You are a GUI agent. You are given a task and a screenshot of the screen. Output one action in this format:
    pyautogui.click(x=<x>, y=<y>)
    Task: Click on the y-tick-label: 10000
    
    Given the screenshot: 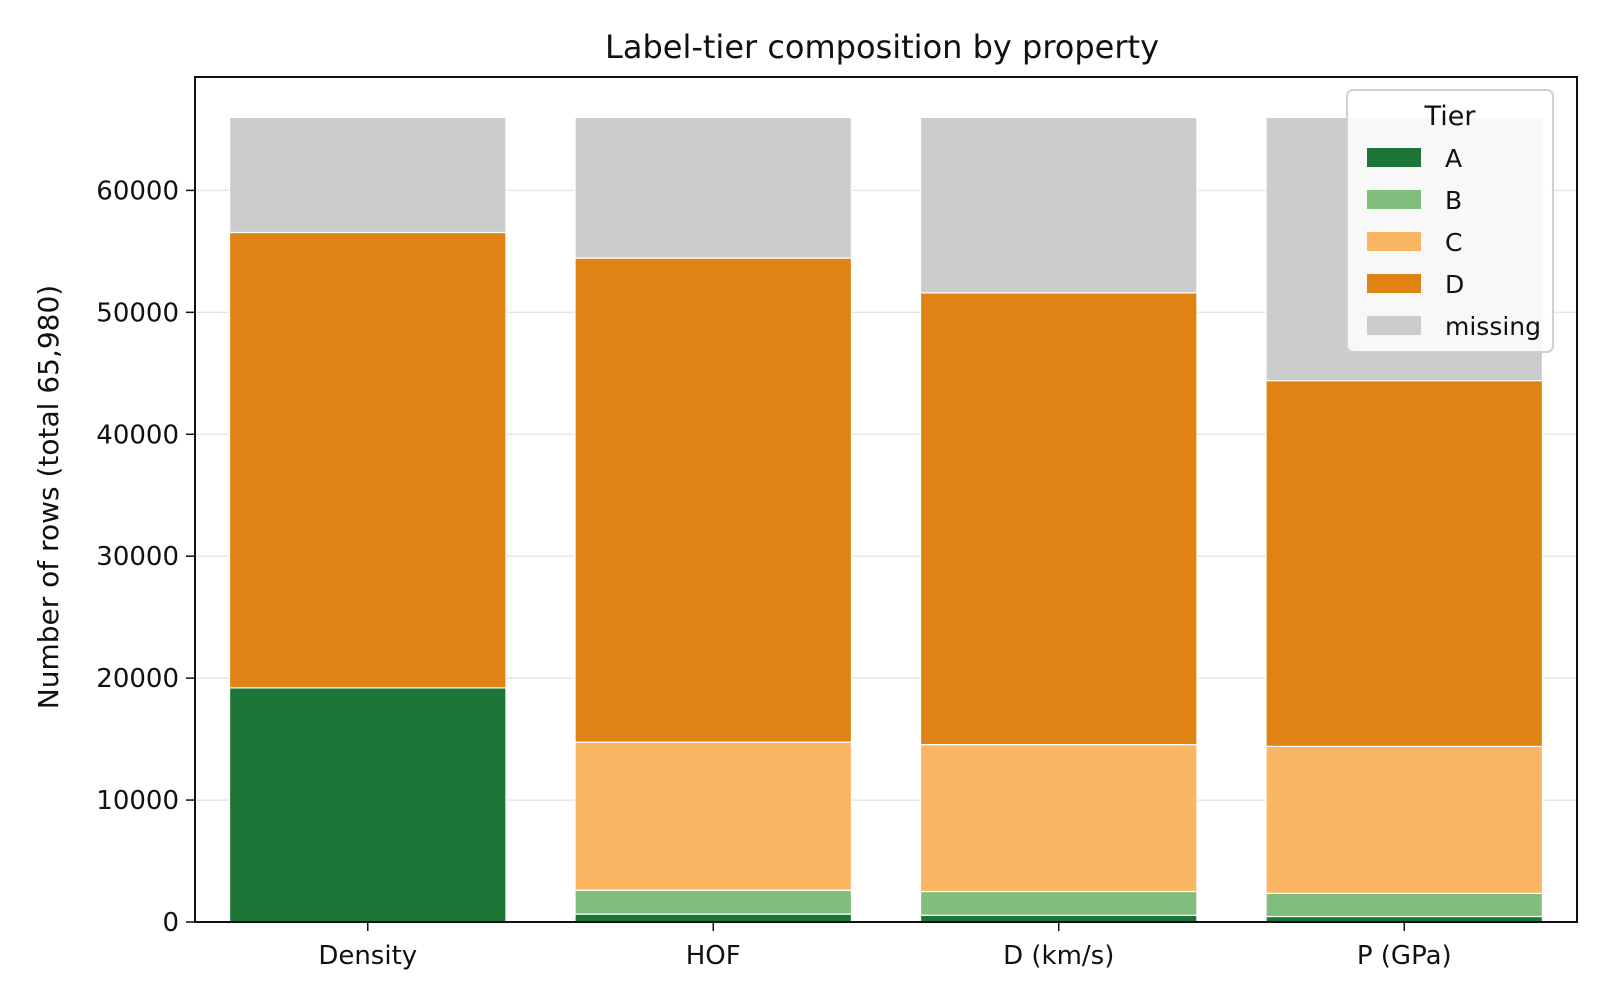 What is the action you would take?
    pyautogui.click(x=137, y=801)
    